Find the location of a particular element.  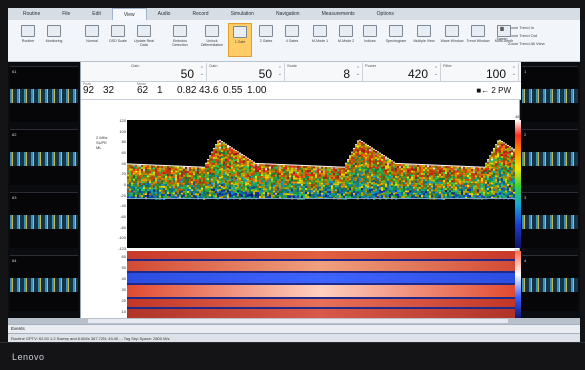

ribbon-grid-button: Embolus Detection is located at coordinates (180, 40).